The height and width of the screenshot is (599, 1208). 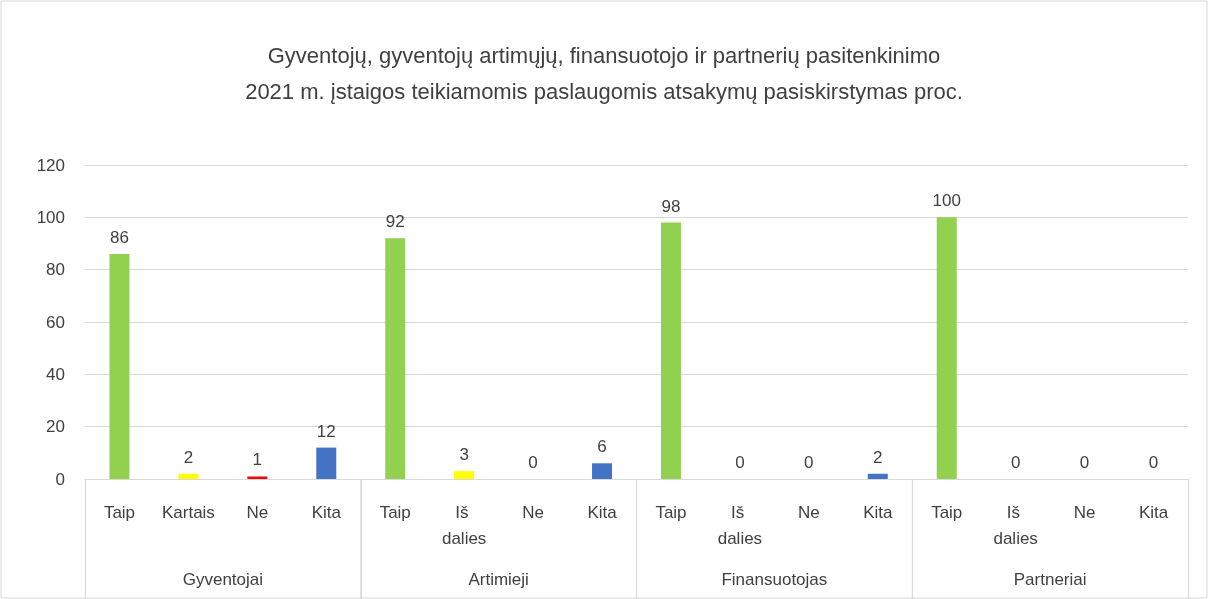 What do you see at coordinates (50, 165) in the screenshot?
I see `y-tick-label: 120` at bounding box center [50, 165].